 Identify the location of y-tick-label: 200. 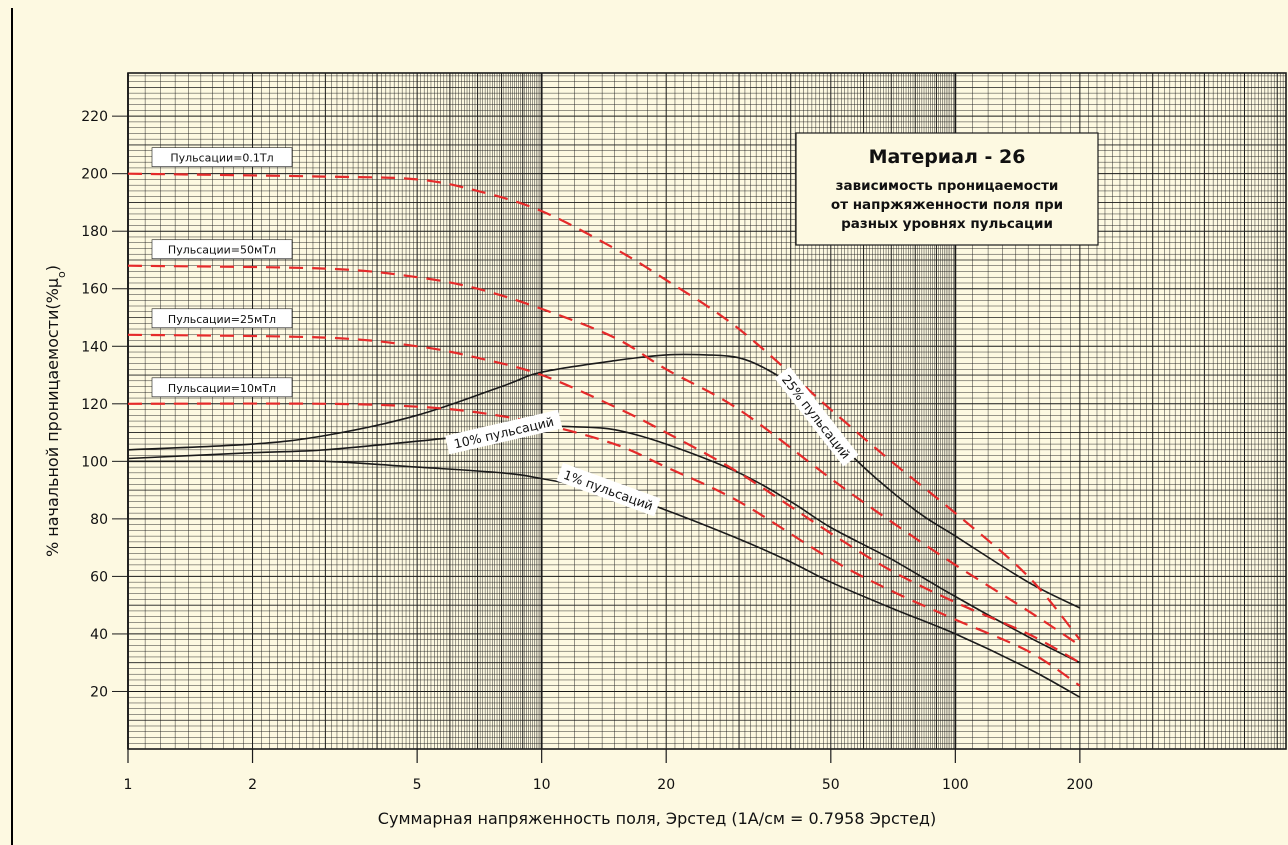
(94, 175).